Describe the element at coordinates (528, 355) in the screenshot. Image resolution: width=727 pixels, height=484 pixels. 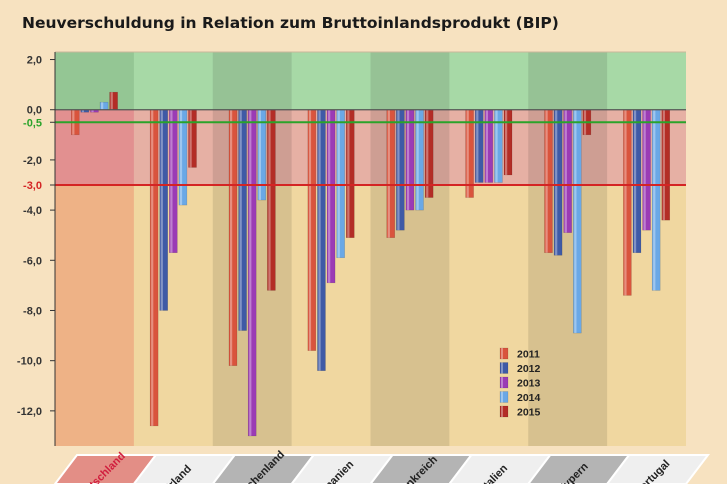
I see `legend-label: 2011` at that location.